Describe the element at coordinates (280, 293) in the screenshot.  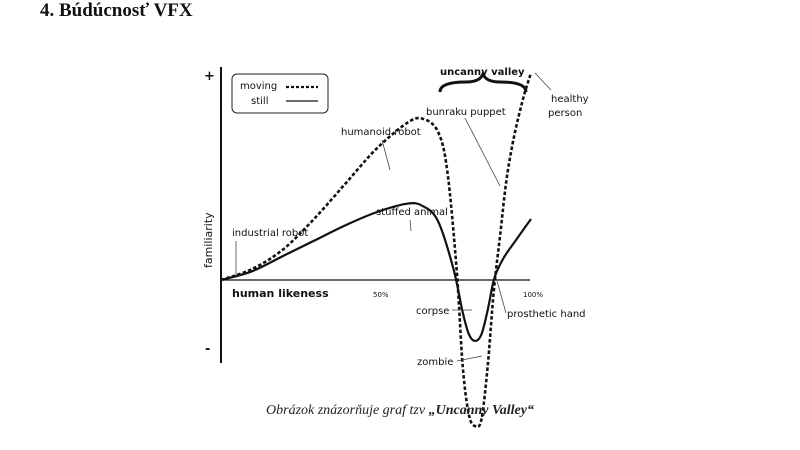
I see `x-axis-label: human likeness` at that location.